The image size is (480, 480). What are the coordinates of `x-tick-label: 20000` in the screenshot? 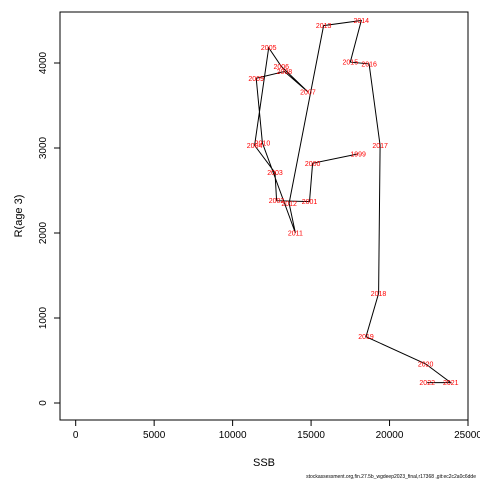 It's located at (390, 435).